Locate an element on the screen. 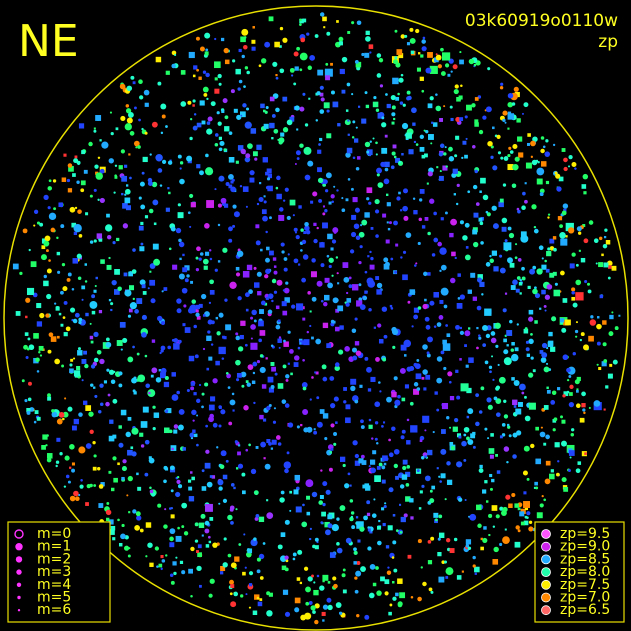  direction-label: NE is located at coordinates (48, 41).